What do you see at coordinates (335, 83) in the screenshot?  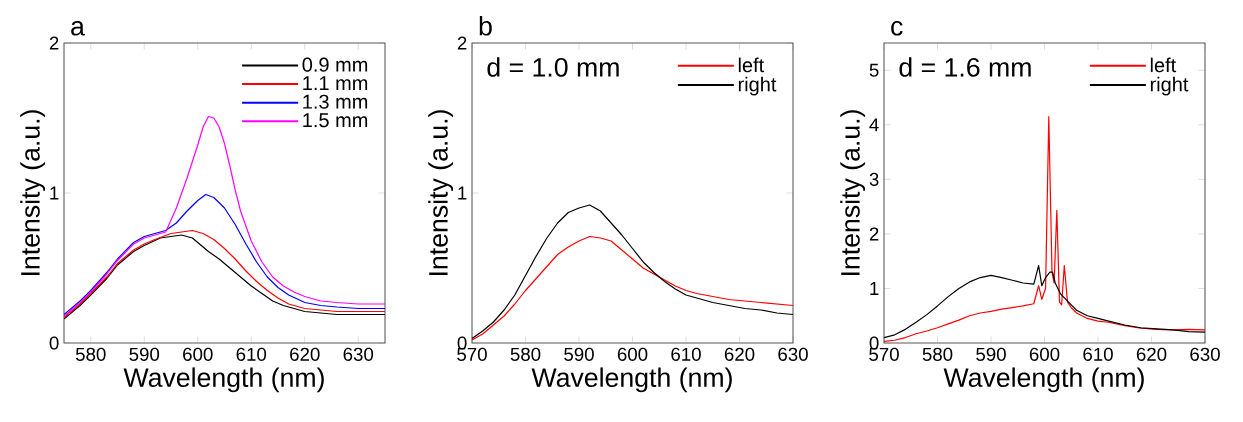 I see `legend-label: 1.1 mm` at bounding box center [335, 83].